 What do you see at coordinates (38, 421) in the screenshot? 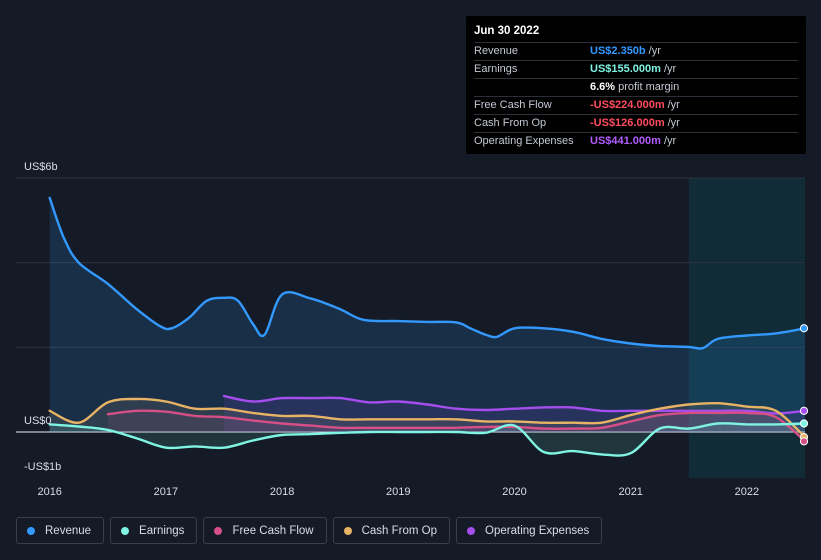
I see `y-tick-label: US$0` at bounding box center [38, 421].